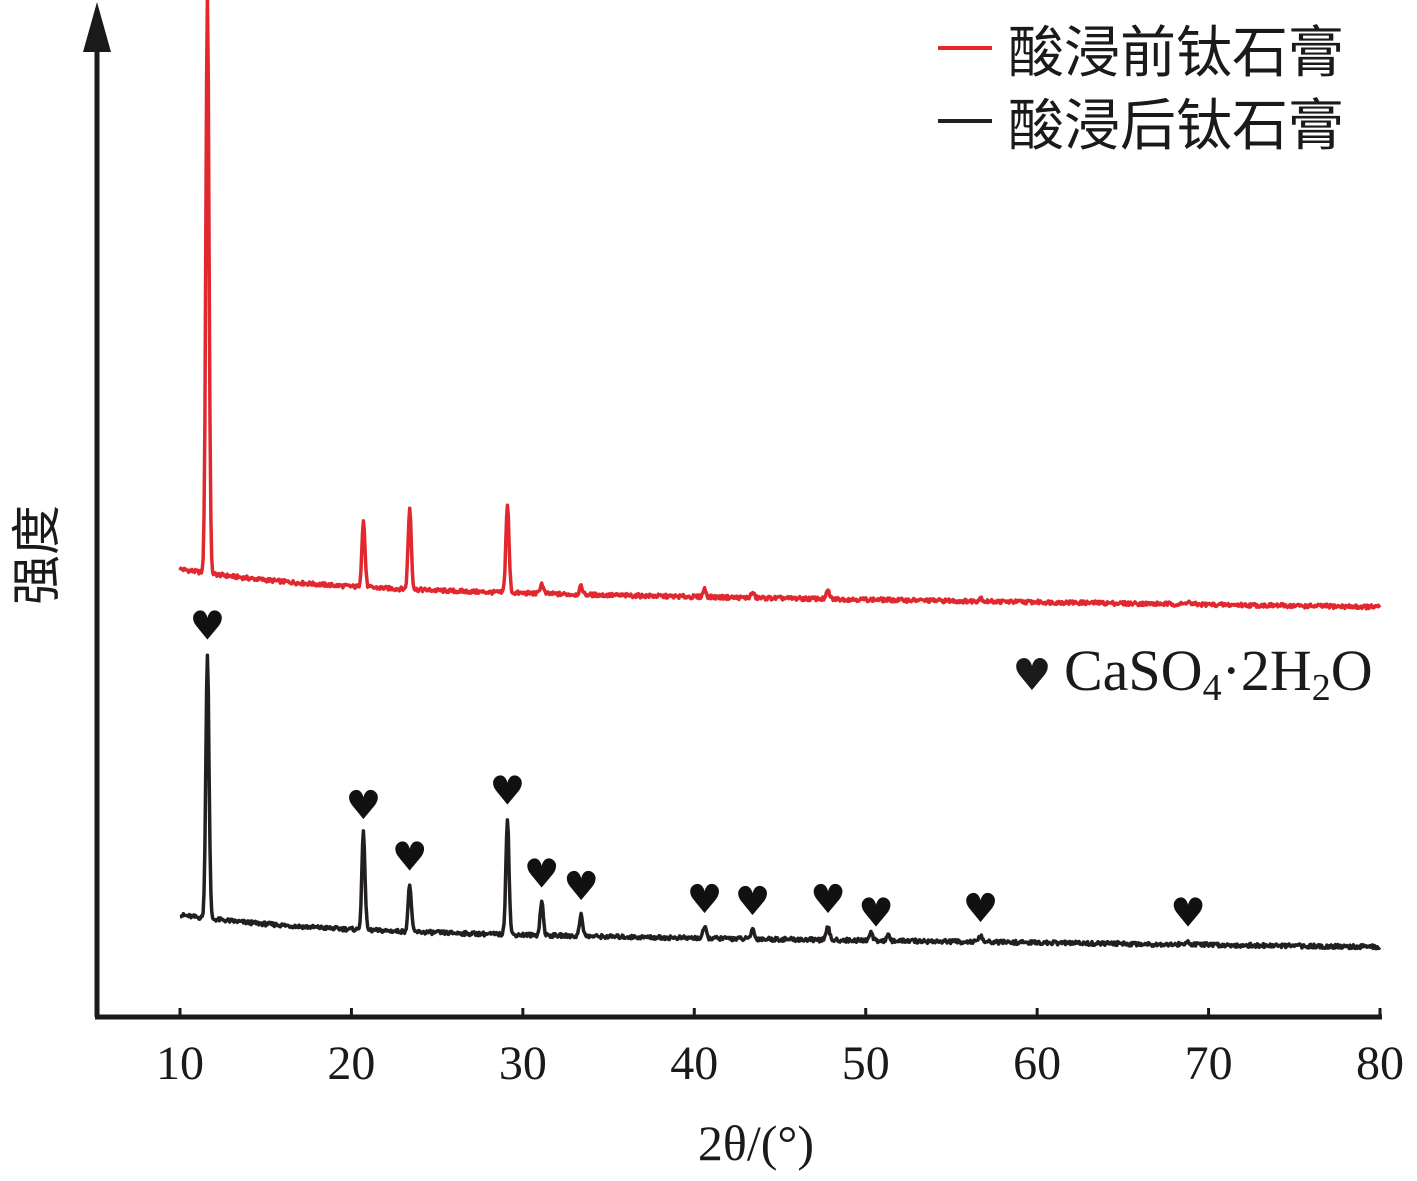 This screenshot has width=1417, height=1181. What do you see at coordinates (37, 555) in the screenshot?
I see `y-axis-title: 强度` at bounding box center [37, 555].